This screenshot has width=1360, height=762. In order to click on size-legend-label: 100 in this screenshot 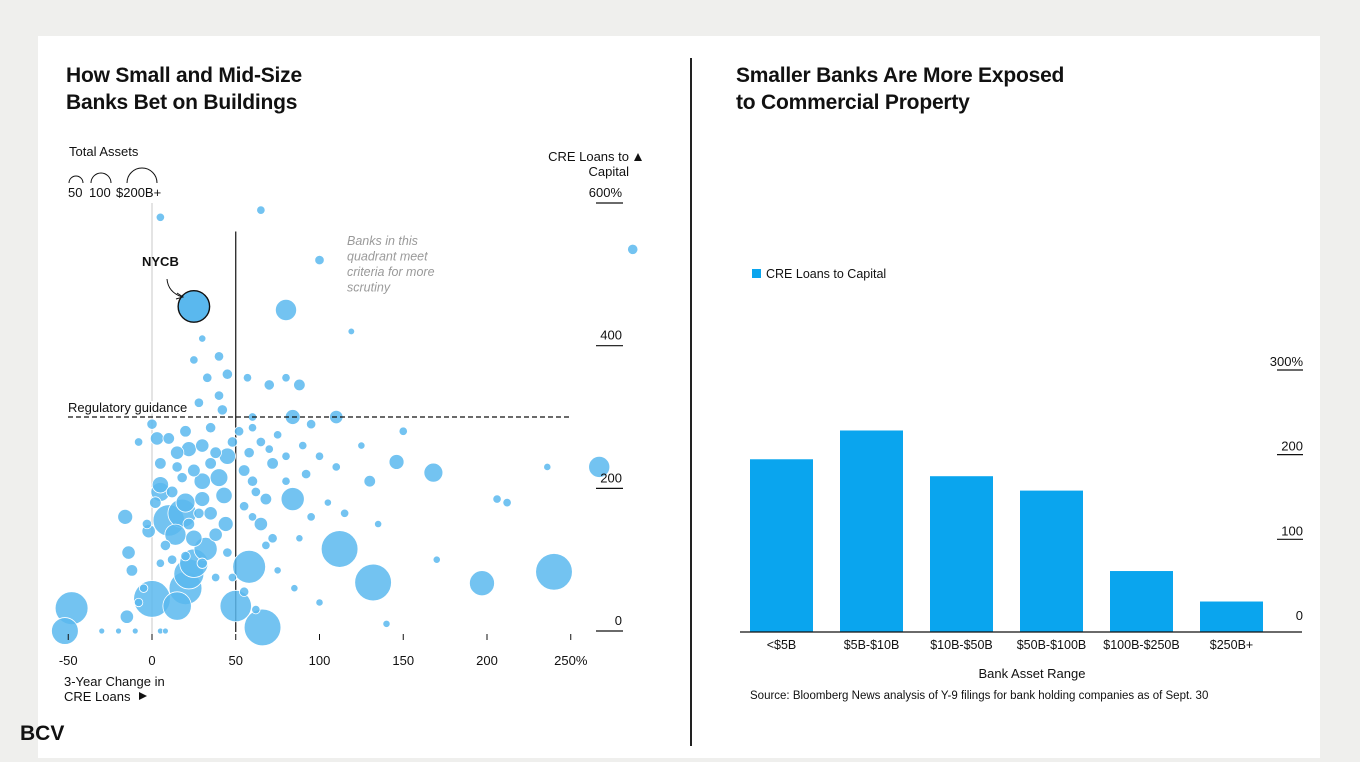, I will do `click(100, 192)`.